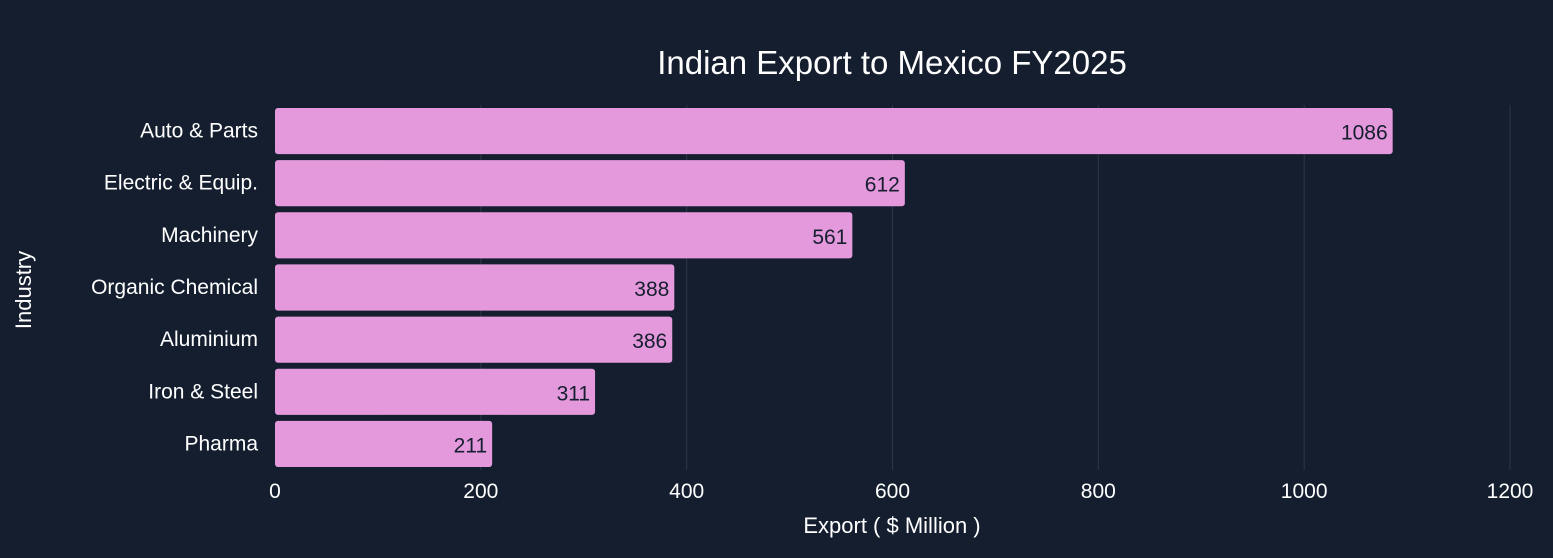  What do you see at coordinates (892, 491) in the screenshot?
I see `x-tick-label: 600` at bounding box center [892, 491].